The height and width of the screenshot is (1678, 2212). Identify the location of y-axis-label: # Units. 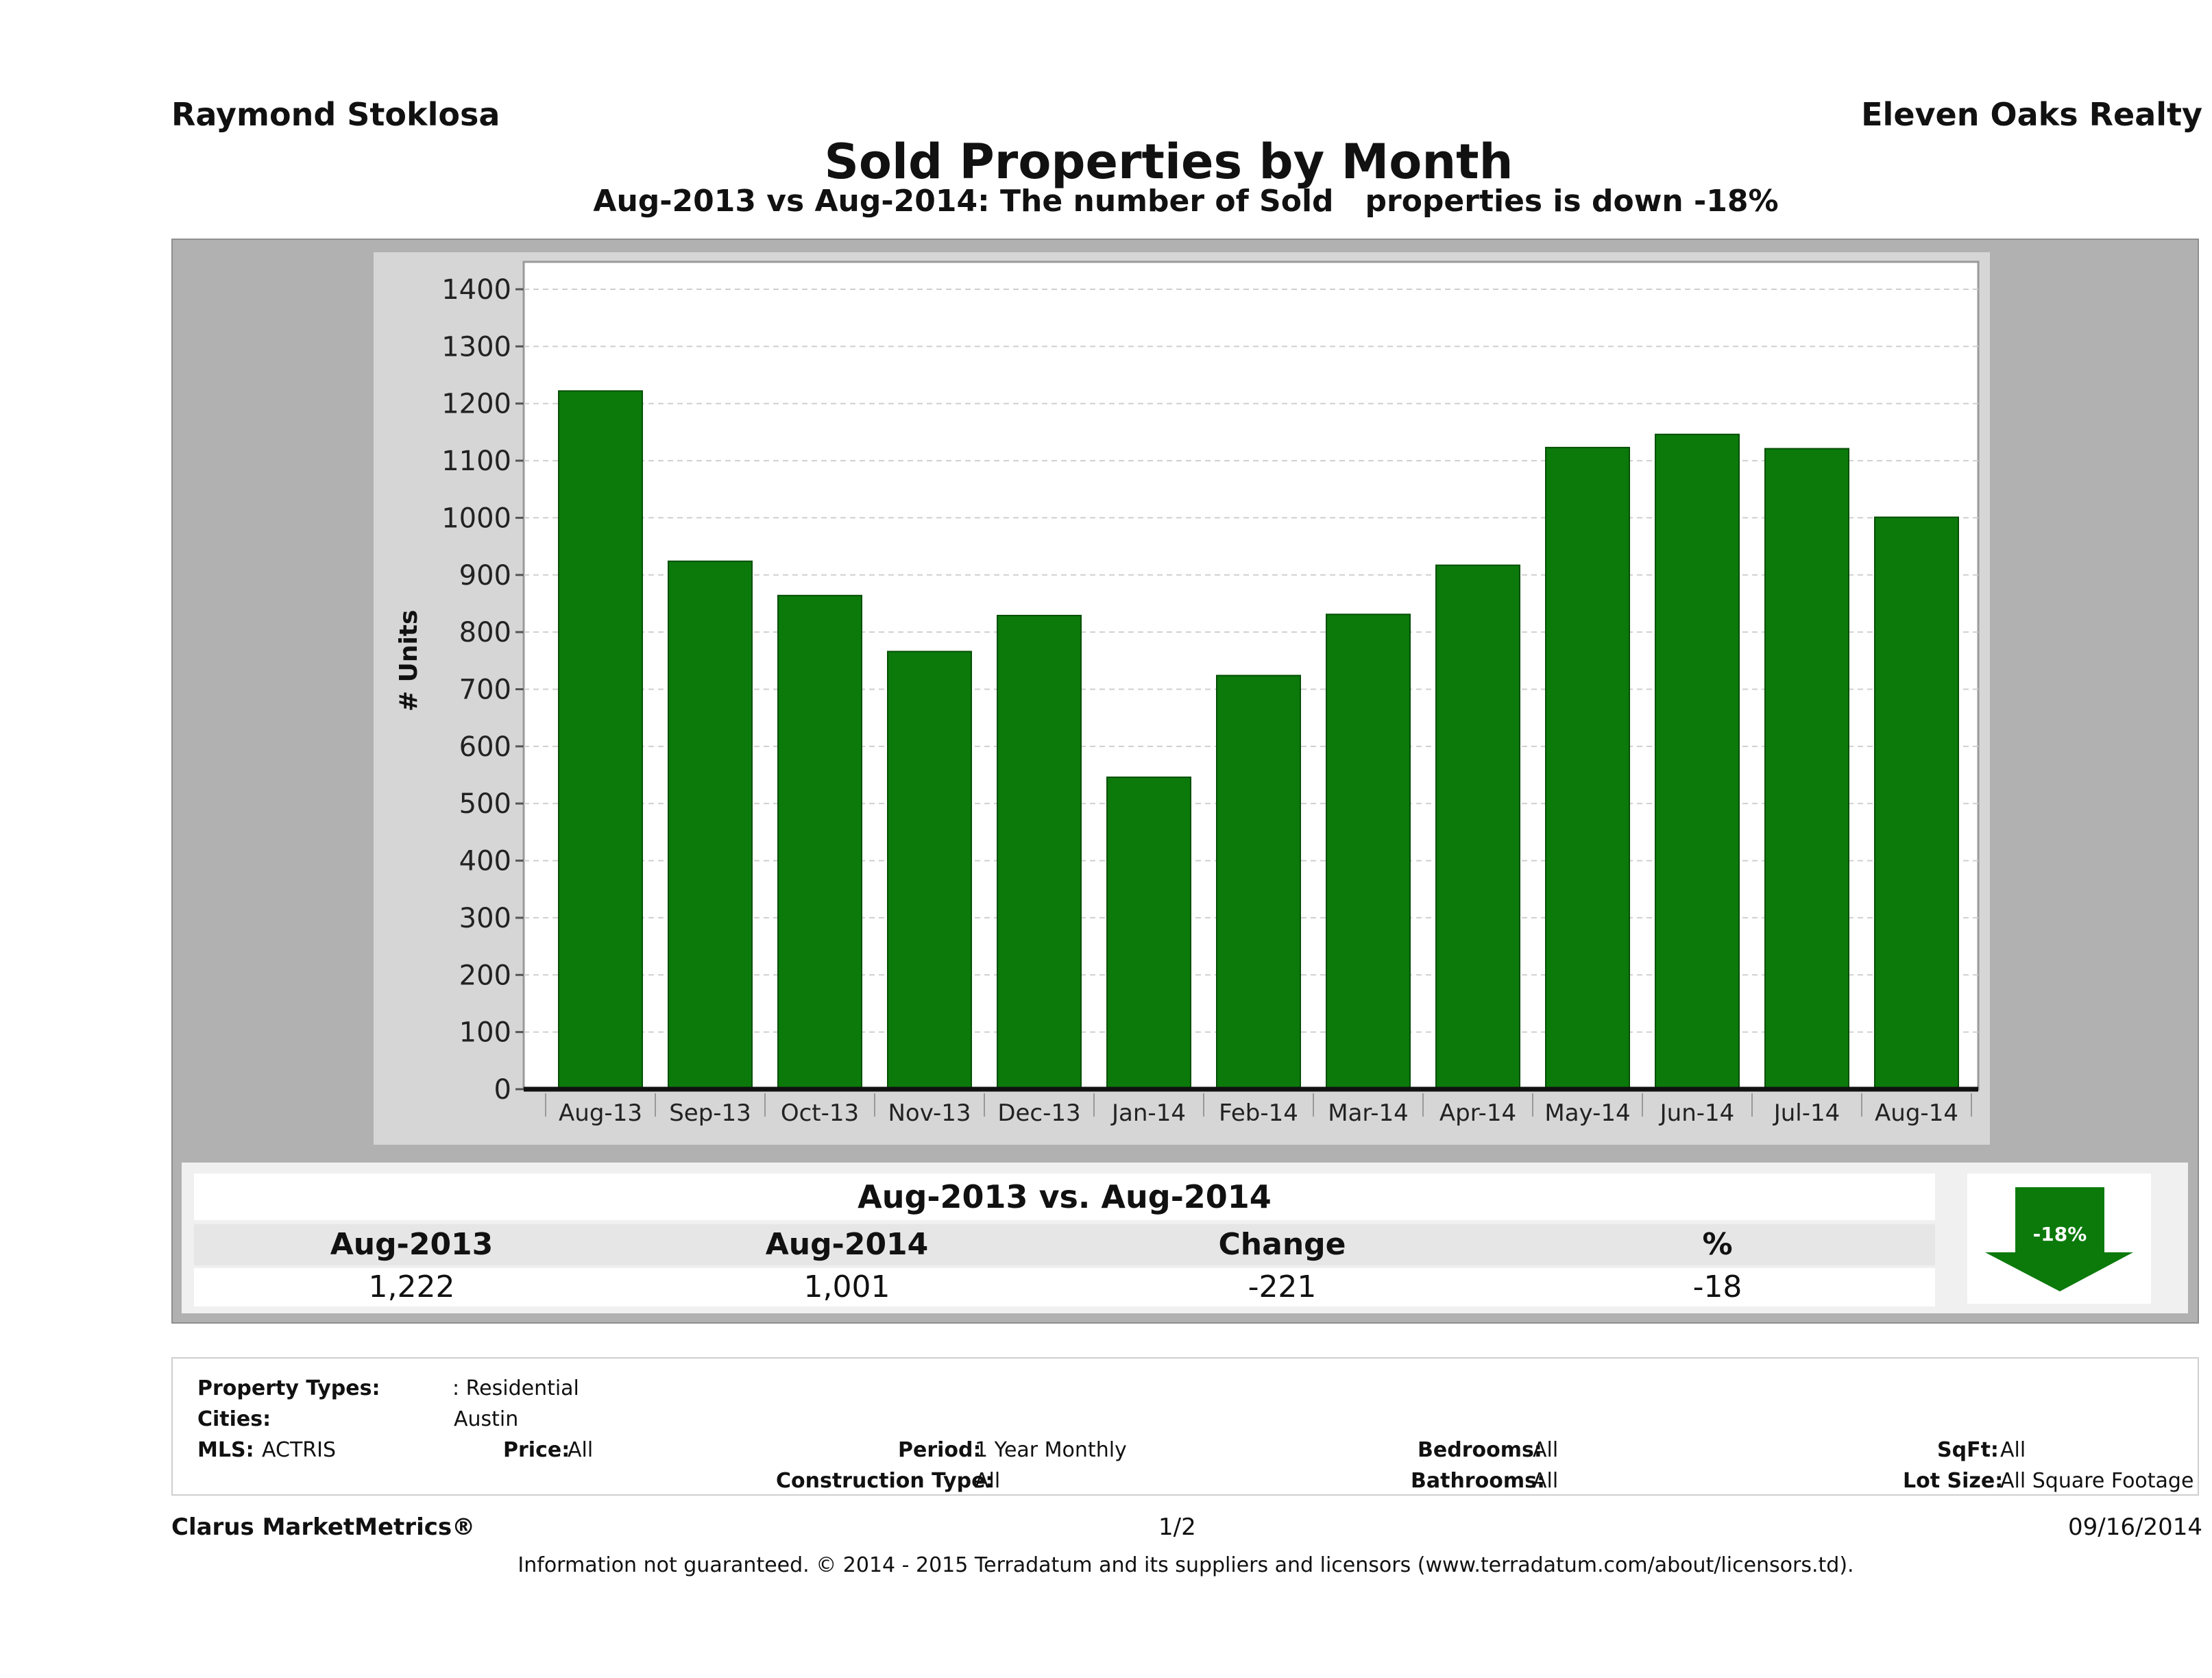
(409, 661).